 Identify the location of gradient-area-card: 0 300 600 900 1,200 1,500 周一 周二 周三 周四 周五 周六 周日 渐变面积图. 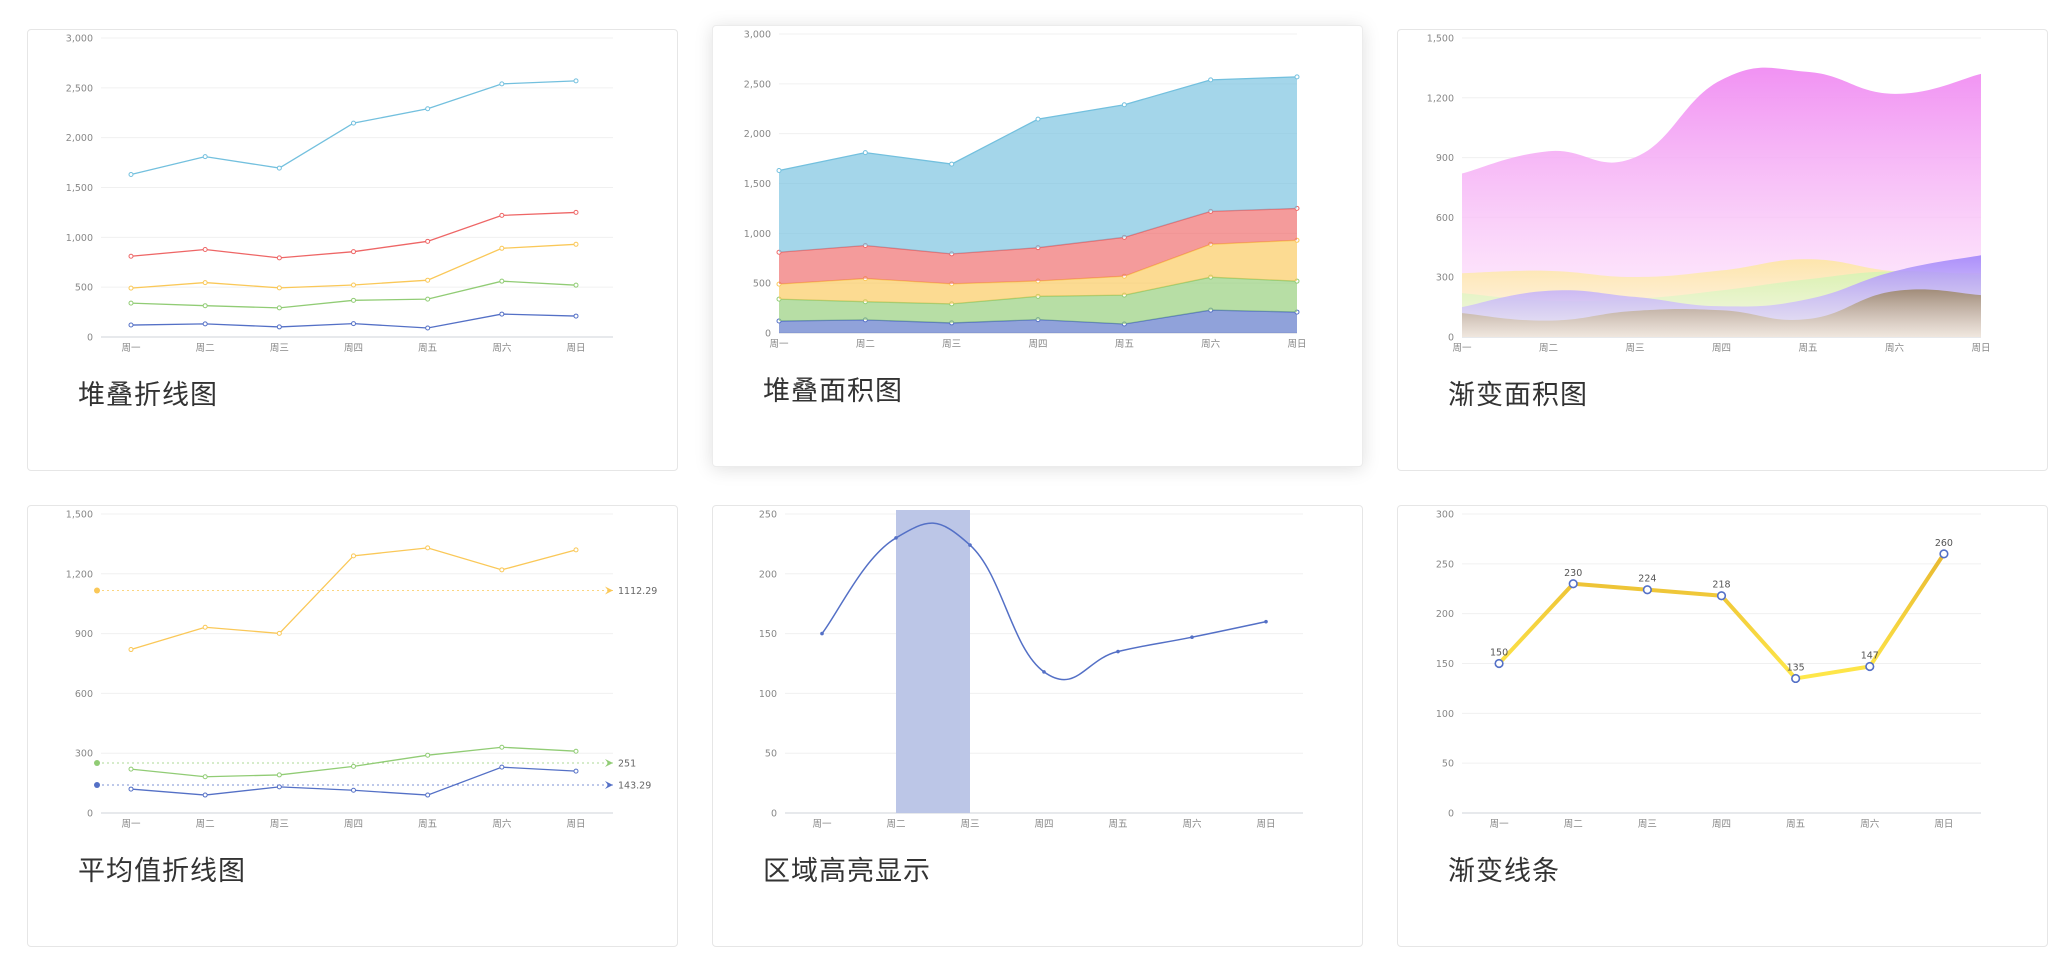
(1722, 250).